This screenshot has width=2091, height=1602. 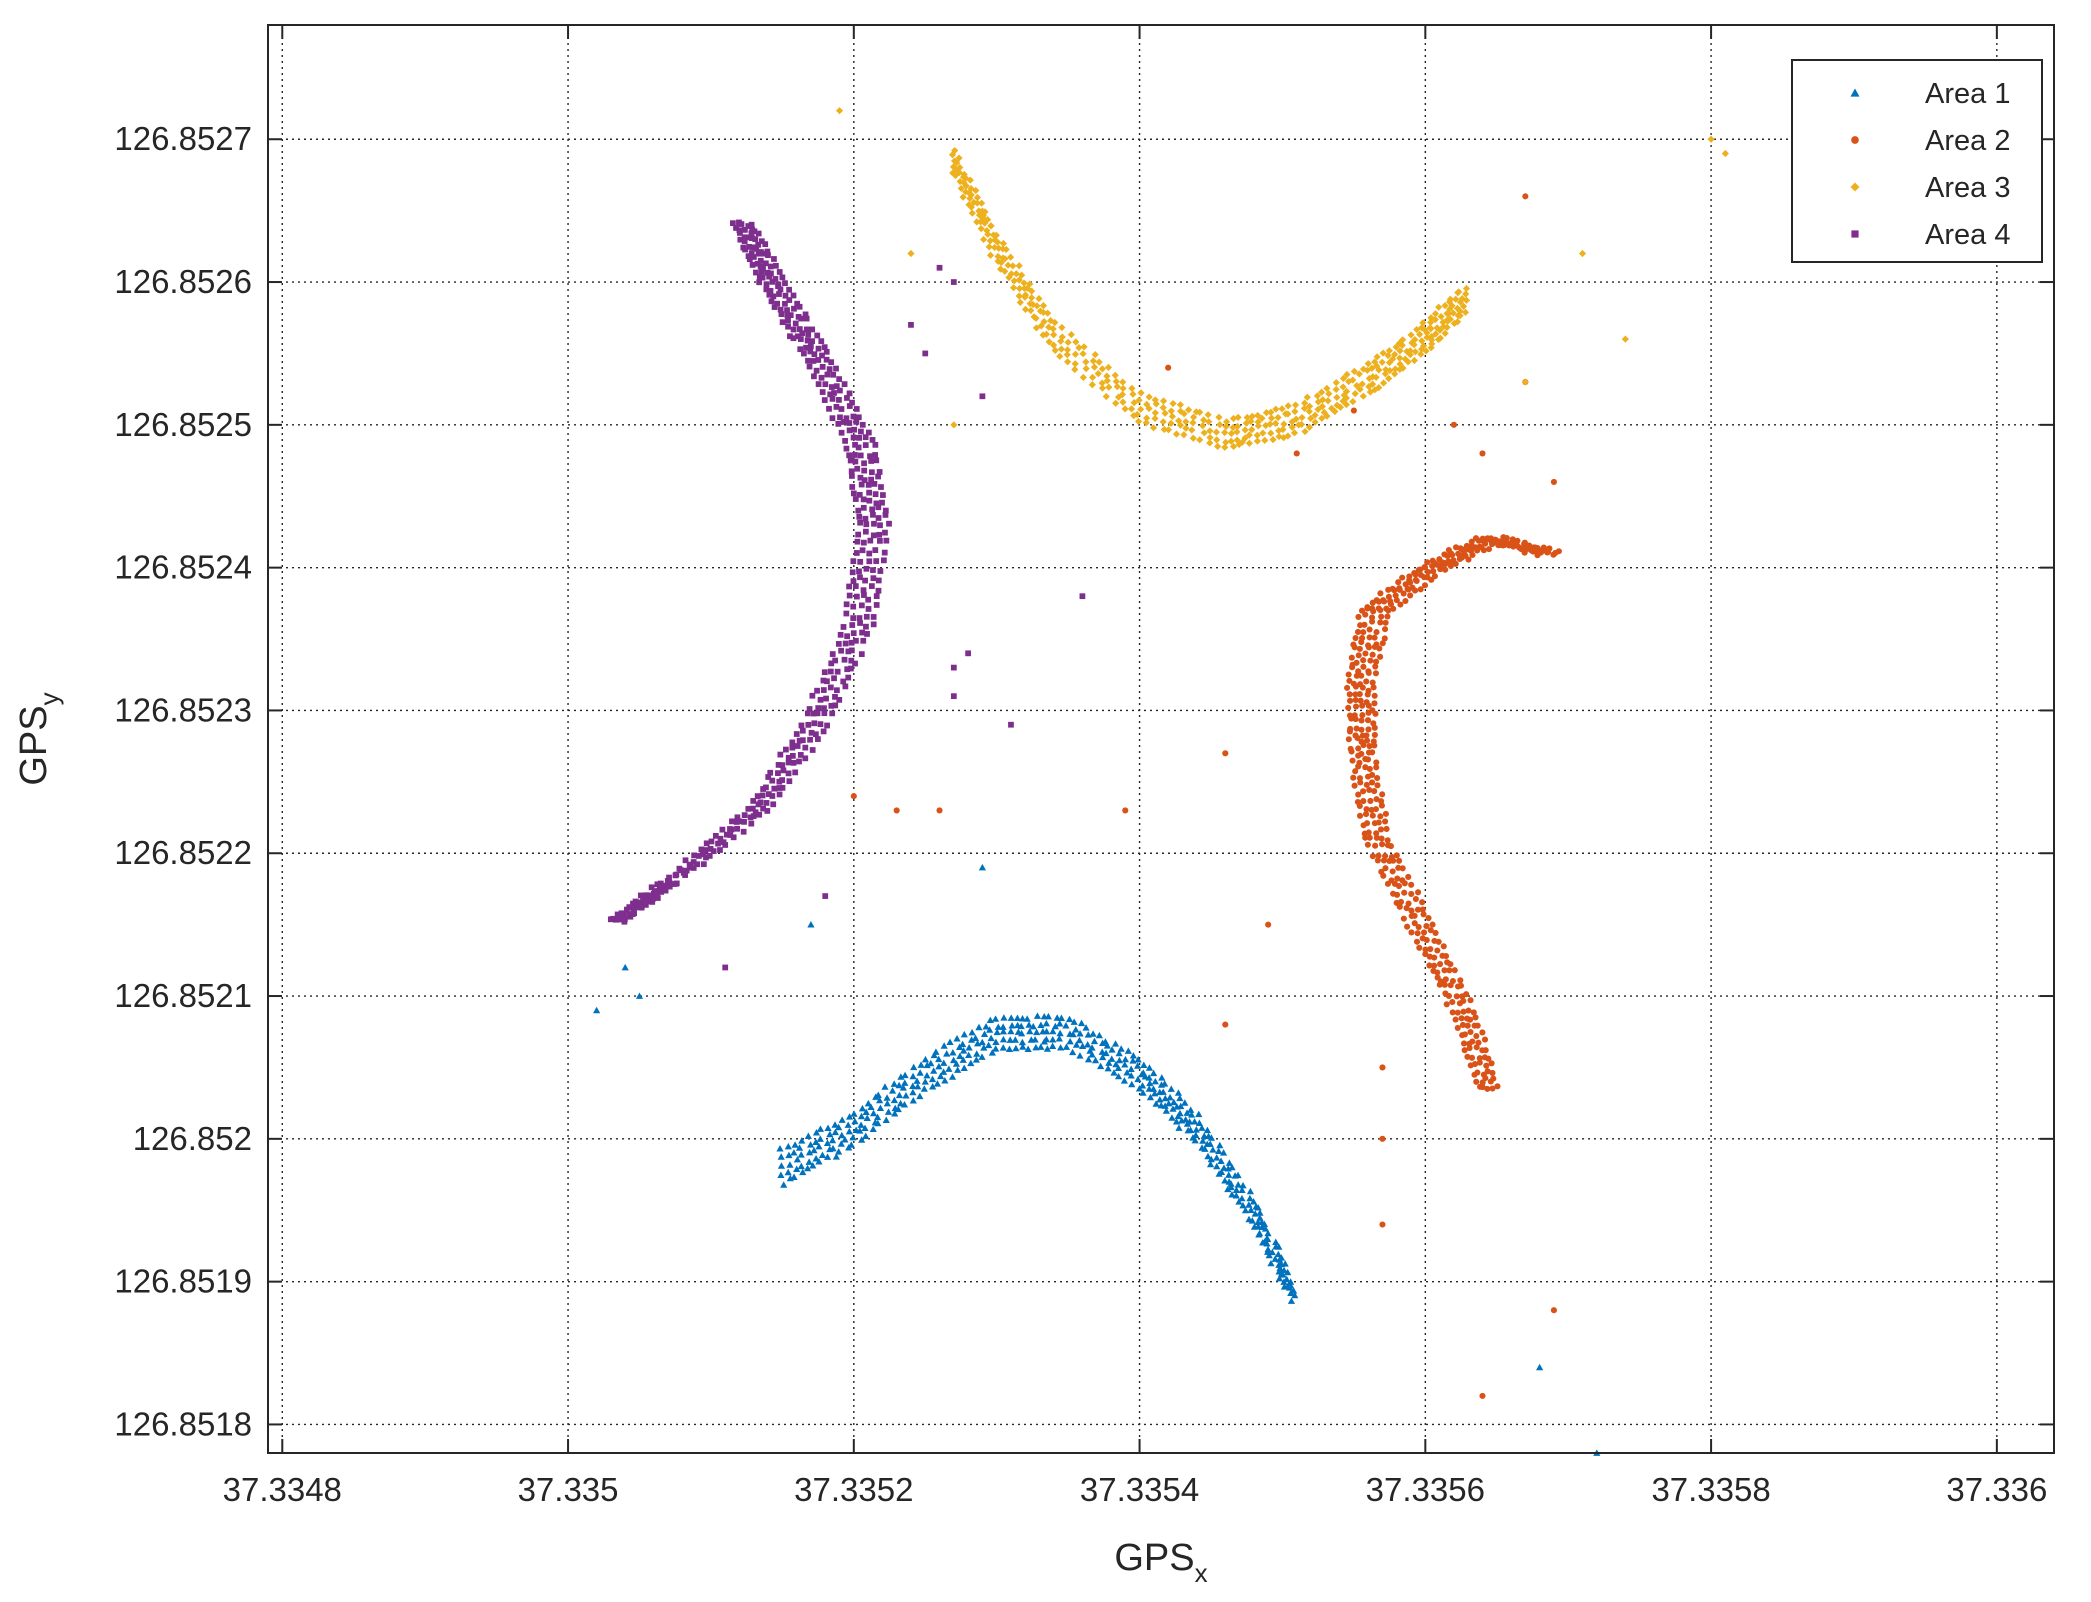 I want to click on x-tick-label: 37.335, so click(x=568, y=1489).